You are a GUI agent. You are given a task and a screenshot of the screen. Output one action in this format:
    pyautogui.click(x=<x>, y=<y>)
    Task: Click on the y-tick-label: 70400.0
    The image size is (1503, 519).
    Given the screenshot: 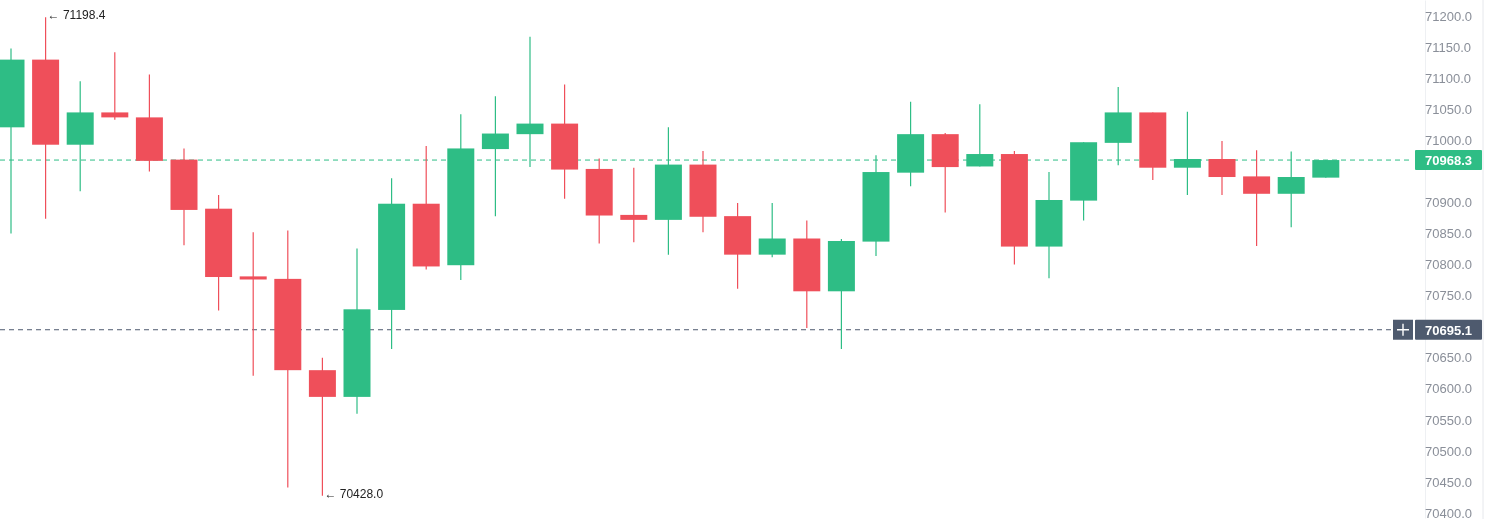 What is the action you would take?
    pyautogui.click(x=1448, y=512)
    